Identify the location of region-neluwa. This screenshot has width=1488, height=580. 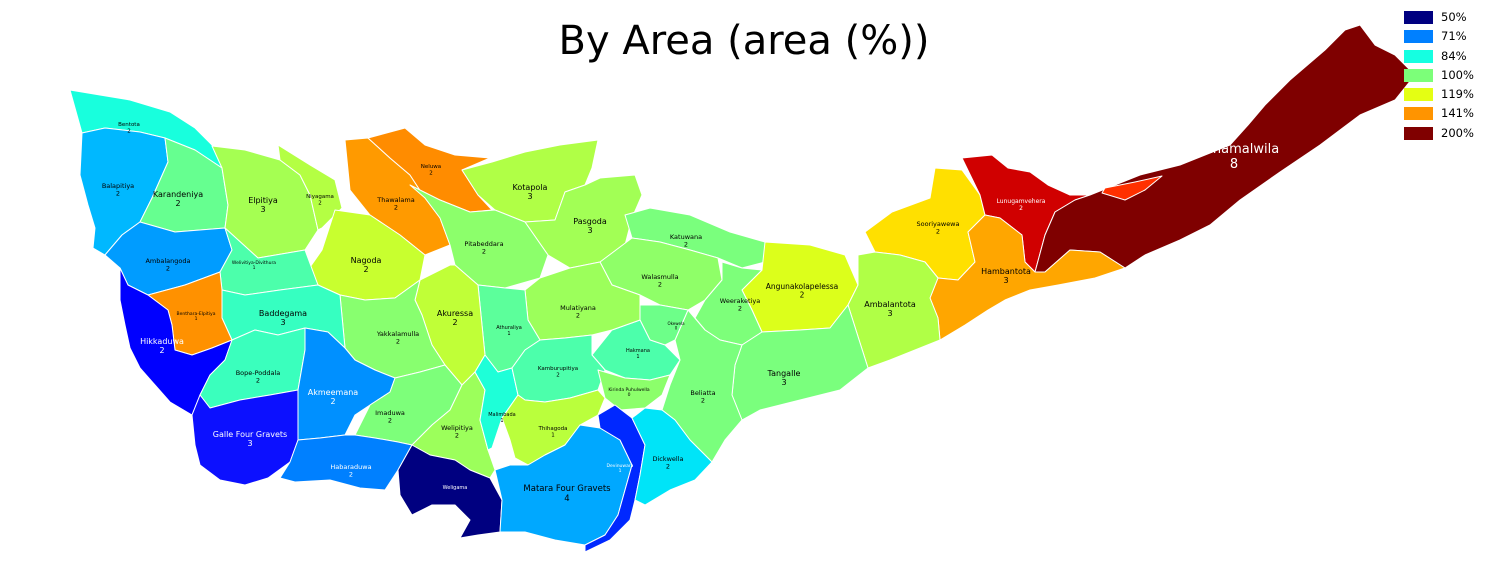
(430, 170).